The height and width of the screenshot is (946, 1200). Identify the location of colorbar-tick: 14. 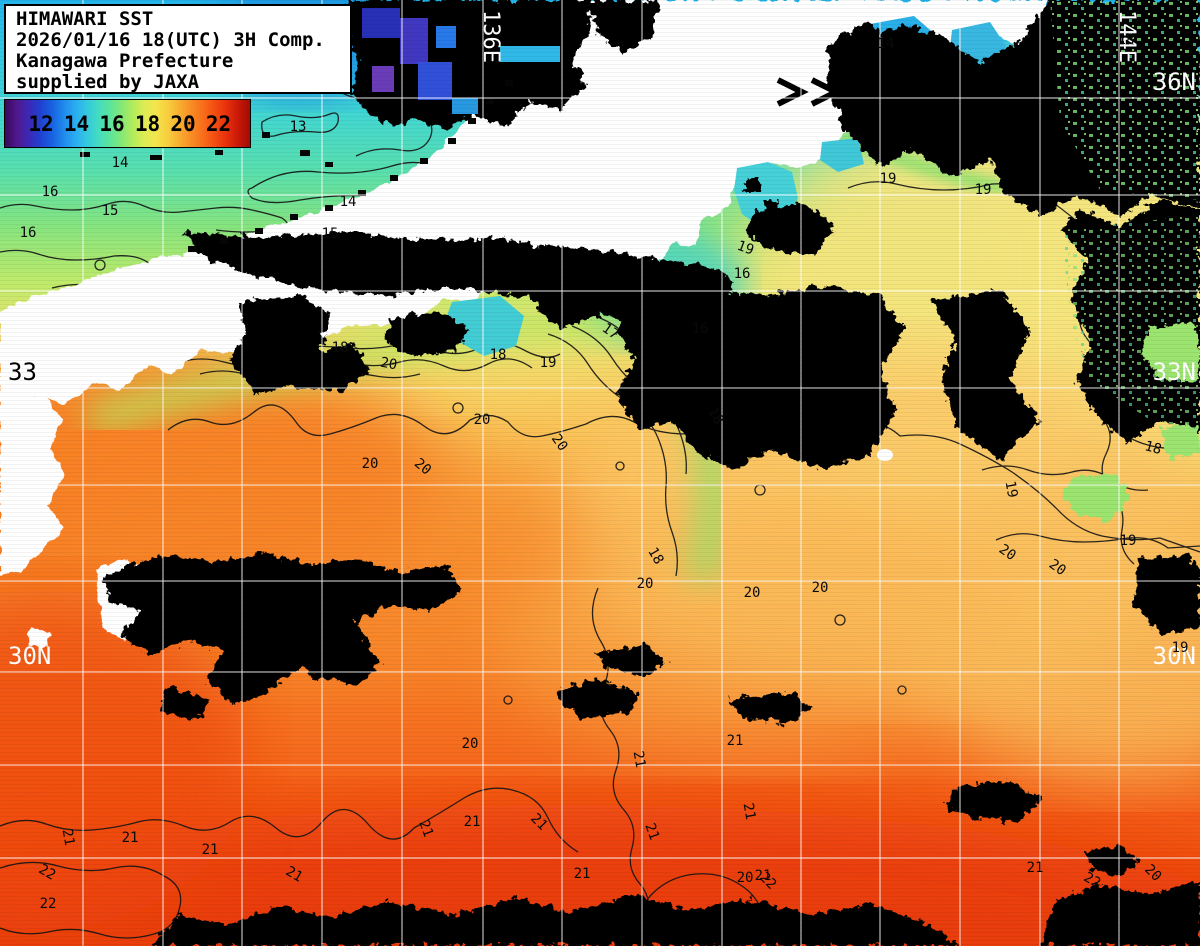
(76, 123).